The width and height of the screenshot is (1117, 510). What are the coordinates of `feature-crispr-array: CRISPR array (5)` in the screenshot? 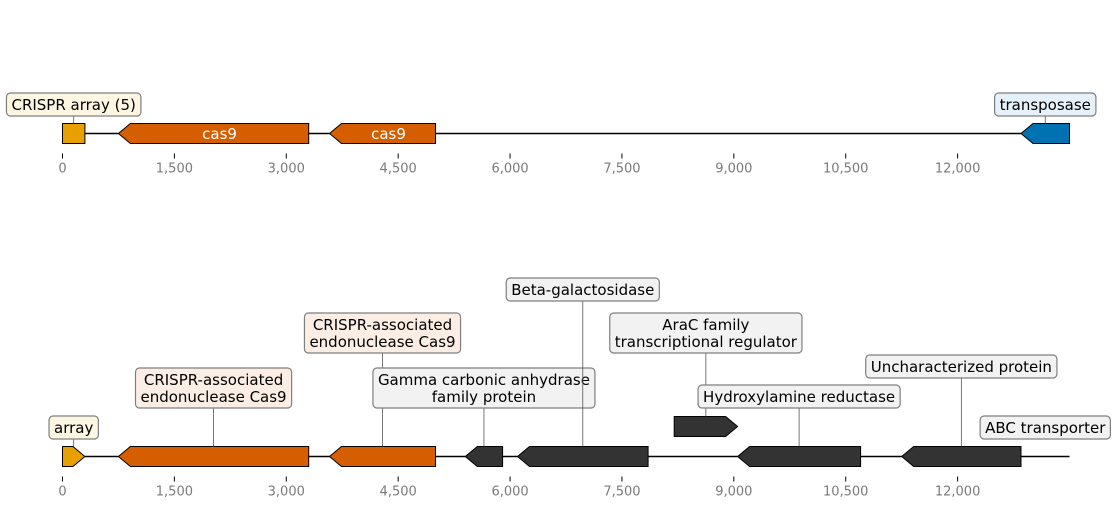 It's located at (73, 118).